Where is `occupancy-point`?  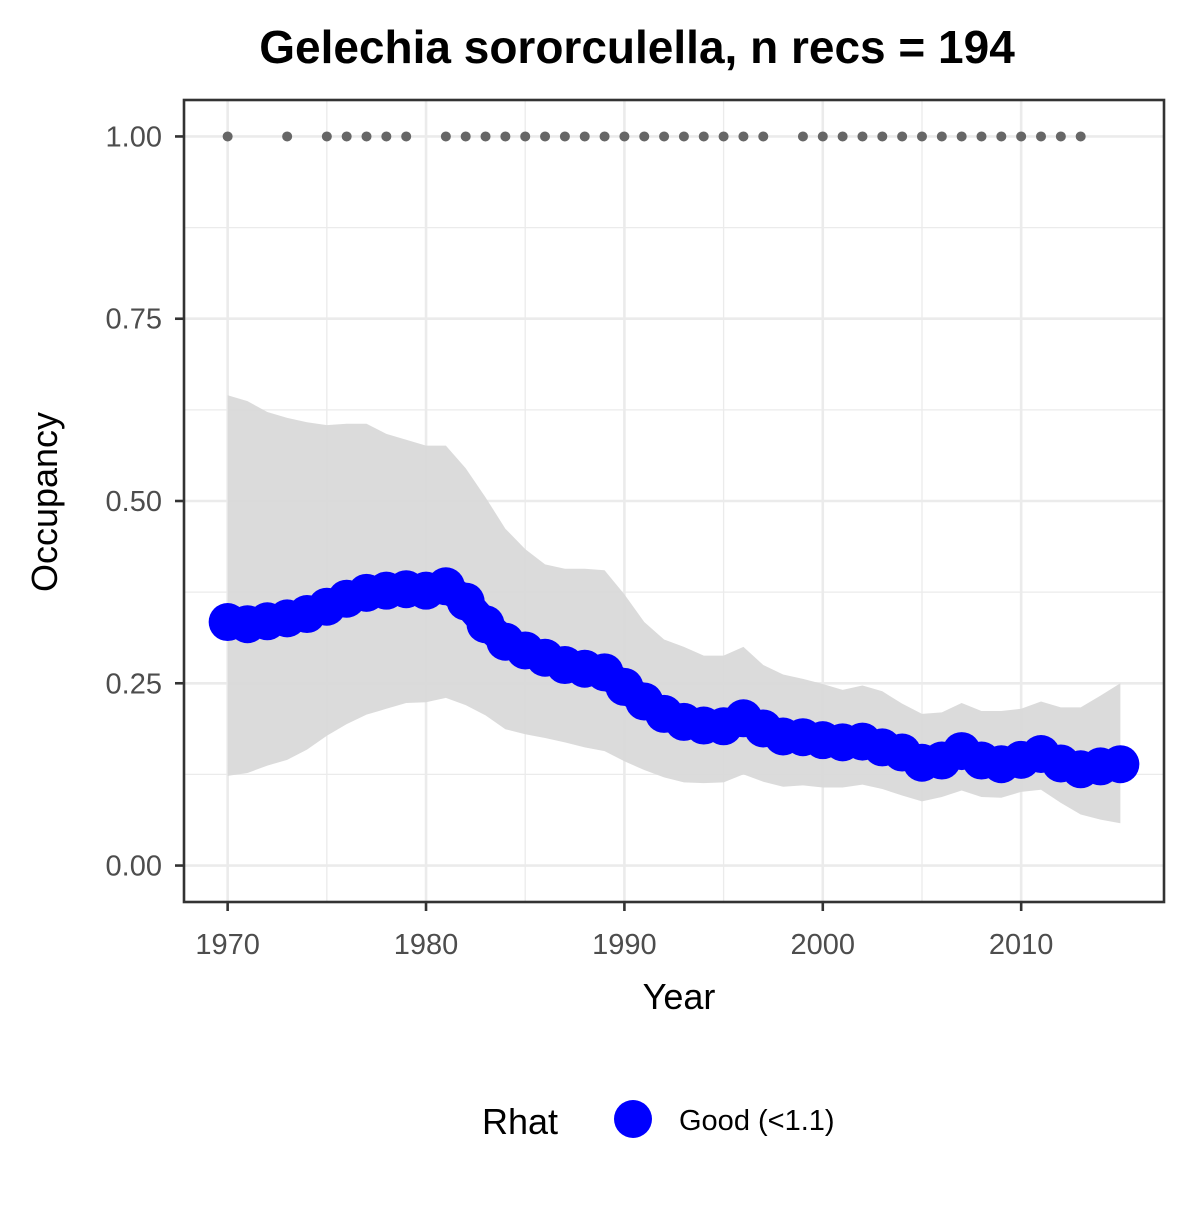 occupancy-point is located at coordinates (1120, 764).